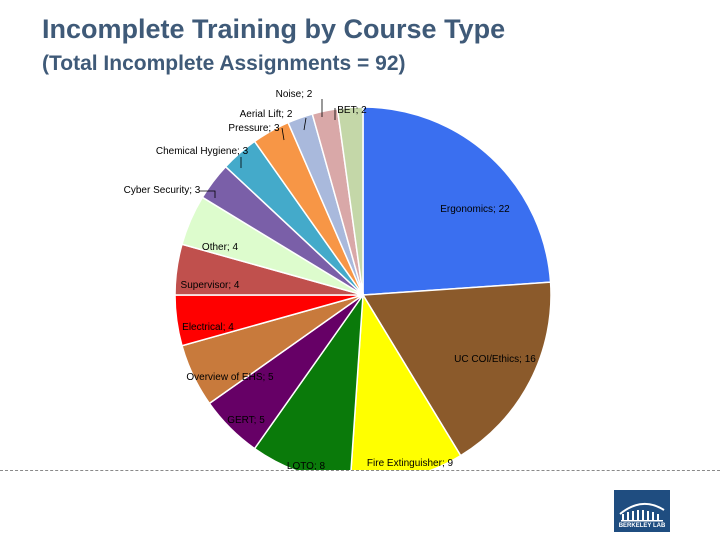 This screenshot has width=720, height=540. I want to click on data-label-chemical-hygiene: Chemical Hygiene; 3, so click(202, 151).